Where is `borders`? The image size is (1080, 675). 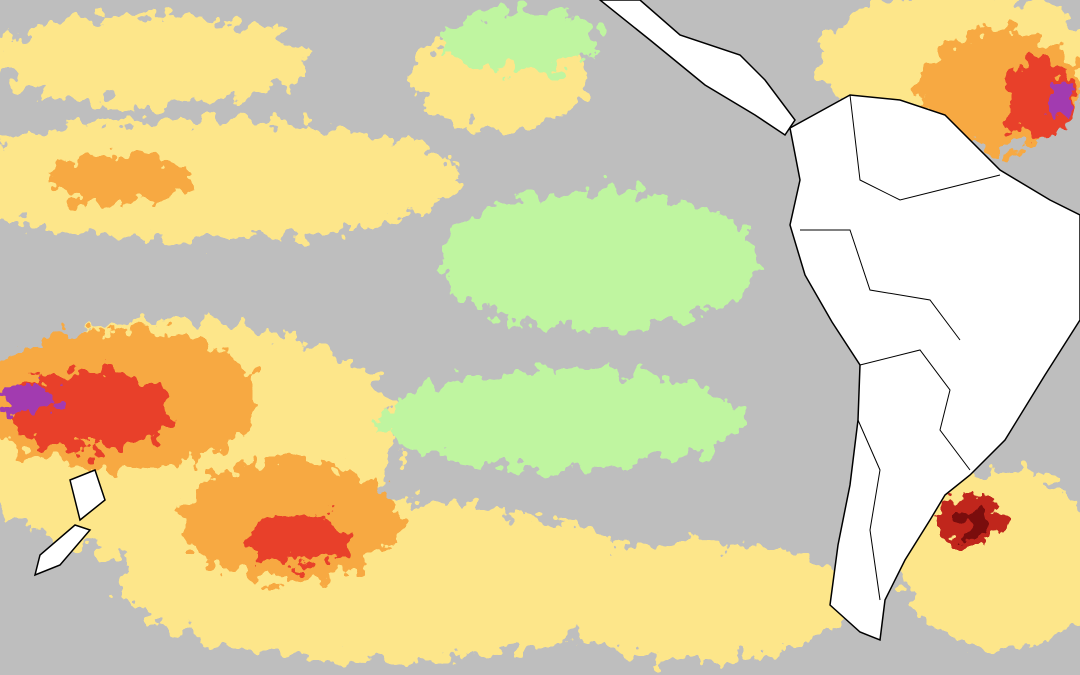
borders is located at coordinates (900, 347).